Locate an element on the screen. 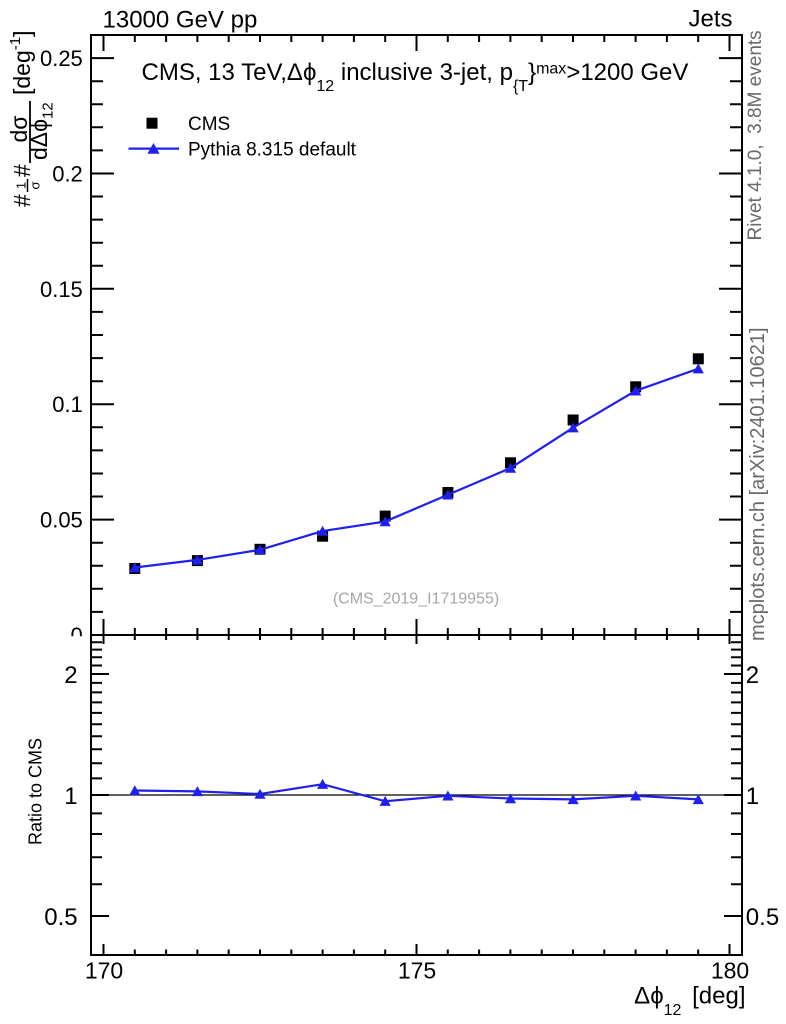  svg-text: Ratio to CMS is located at coordinates (36, 791).